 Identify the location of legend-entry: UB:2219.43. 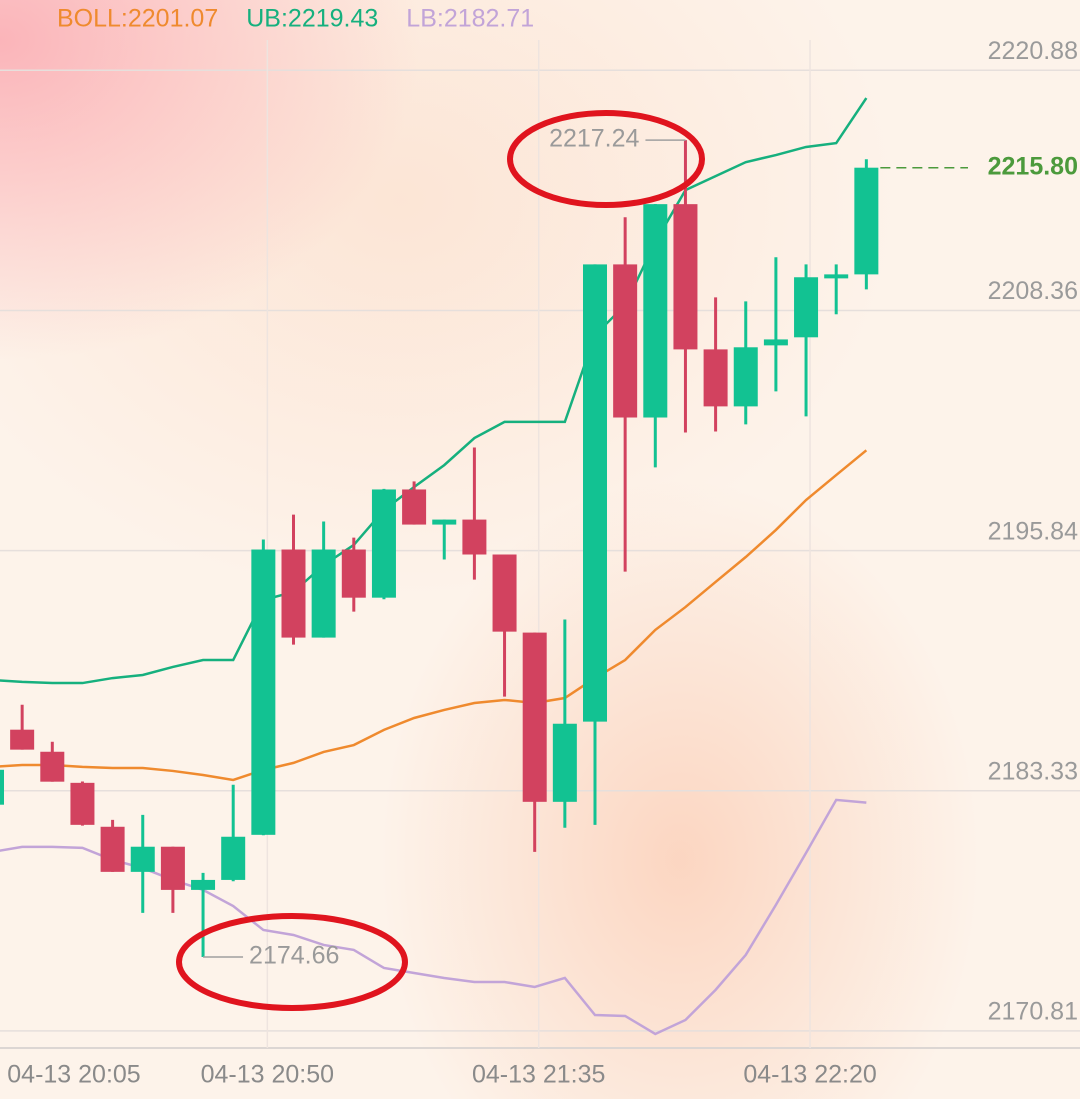
(312, 19).